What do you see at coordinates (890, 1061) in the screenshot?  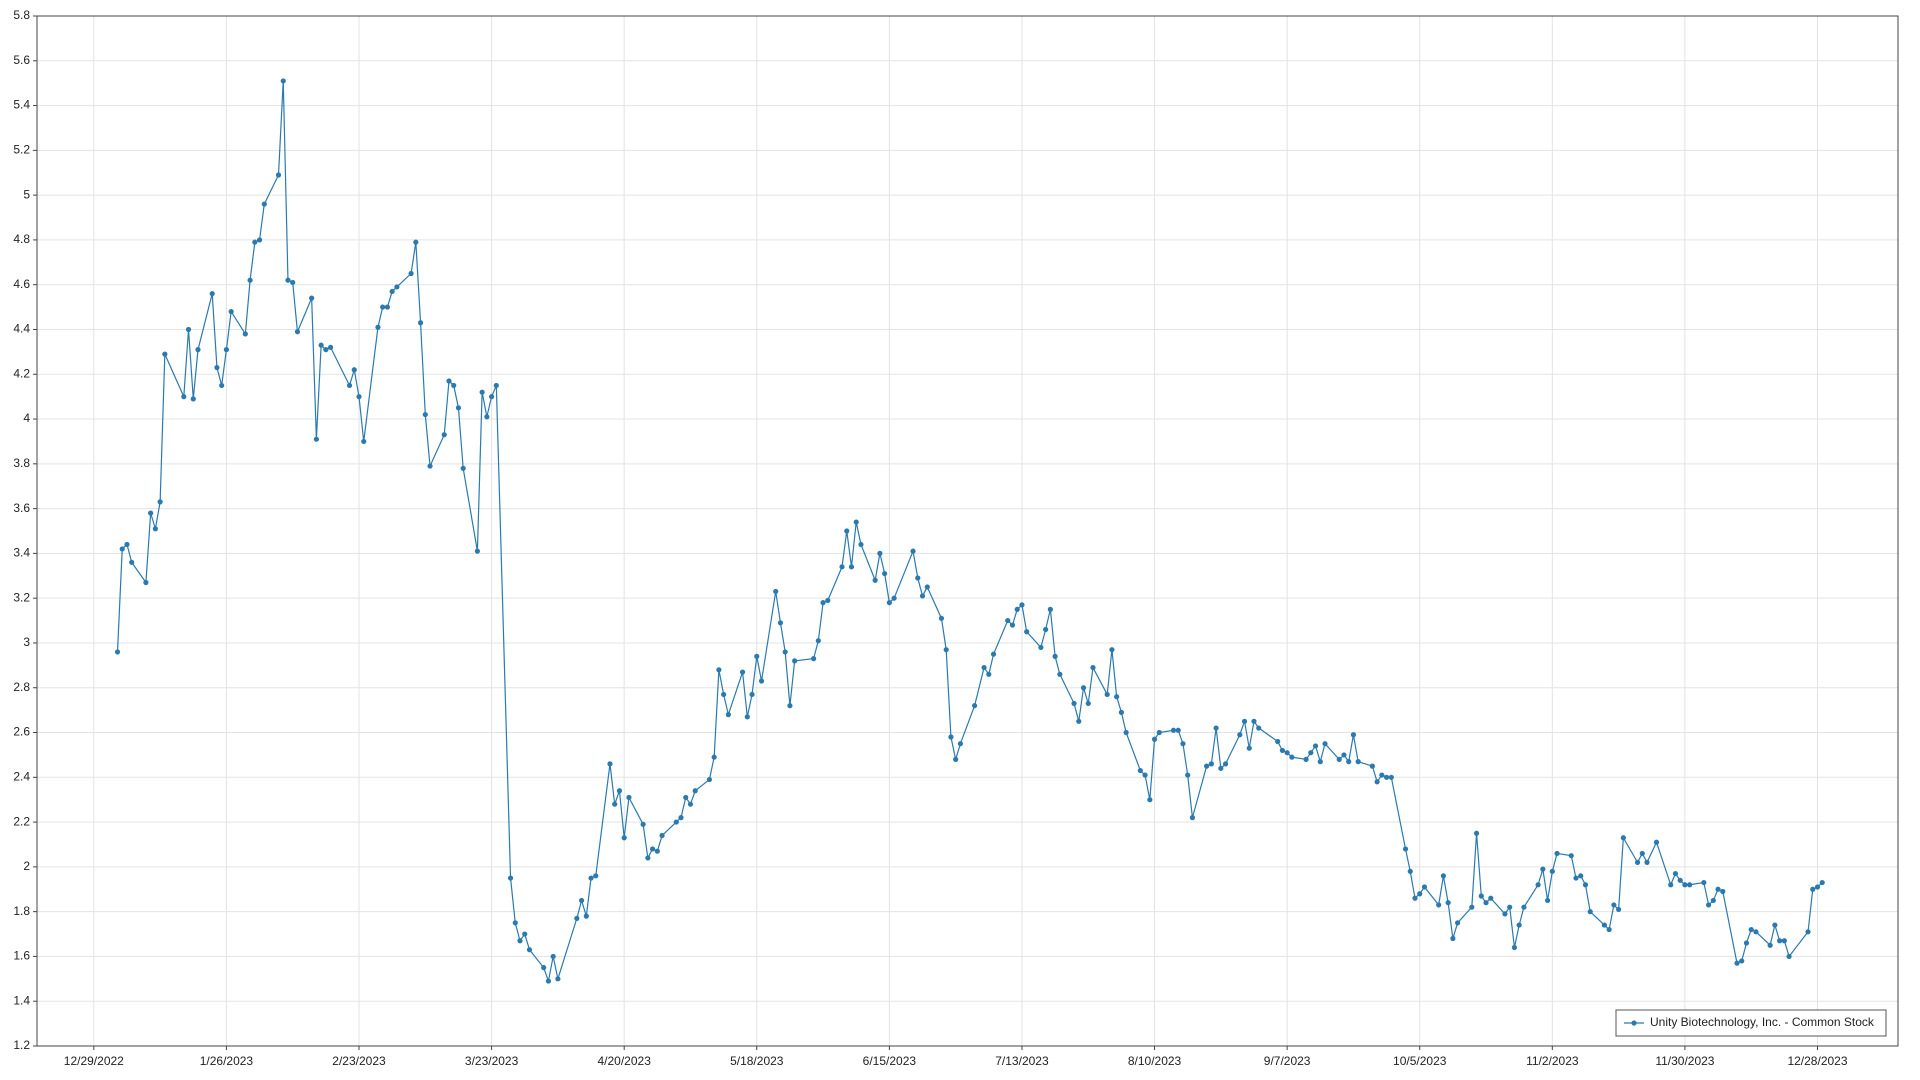 I see `x-tick-label: 6/15/2023` at bounding box center [890, 1061].